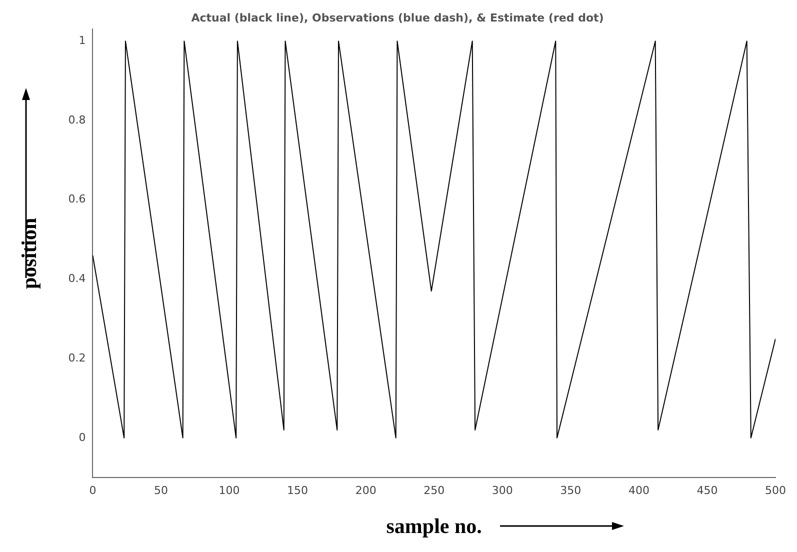 This screenshot has width=797, height=552. What do you see at coordinates (77, 279) in the screenshot?
I see `y-tick-label: 0.4` at bounding box center [77, 279].